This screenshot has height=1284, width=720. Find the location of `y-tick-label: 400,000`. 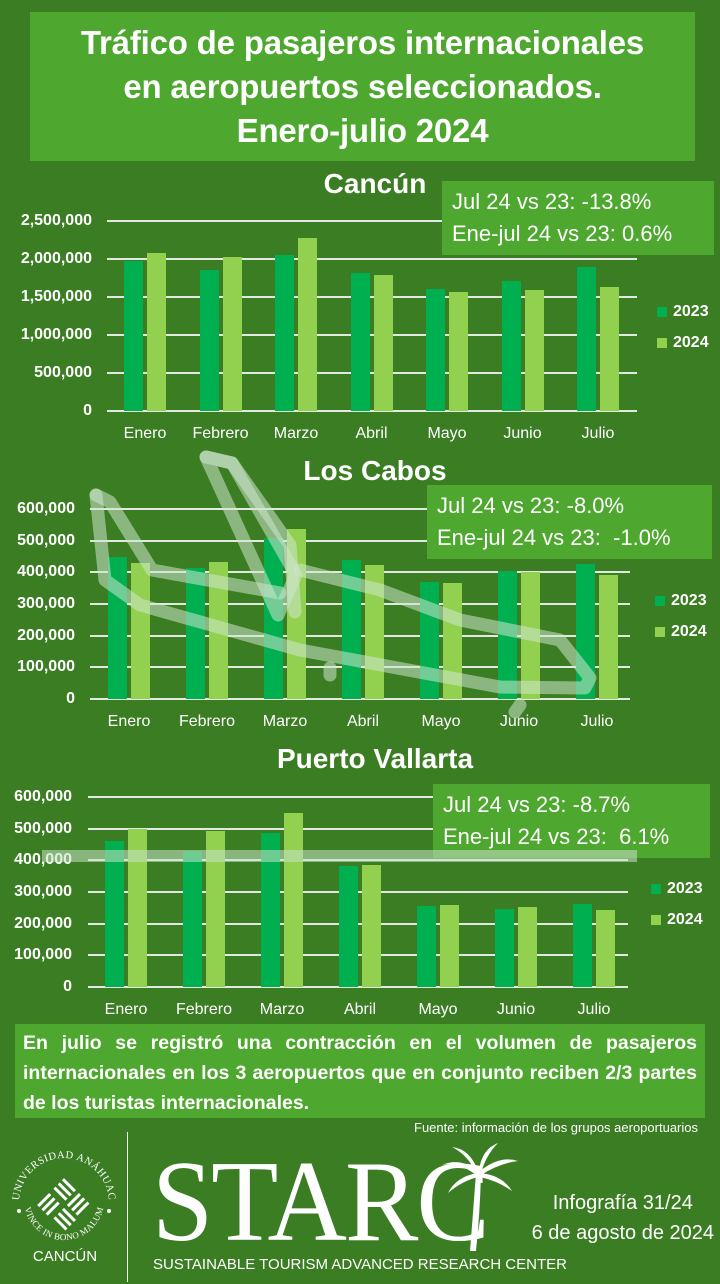

y-tick-label: 400,000 is located at coordinates (46, 572).